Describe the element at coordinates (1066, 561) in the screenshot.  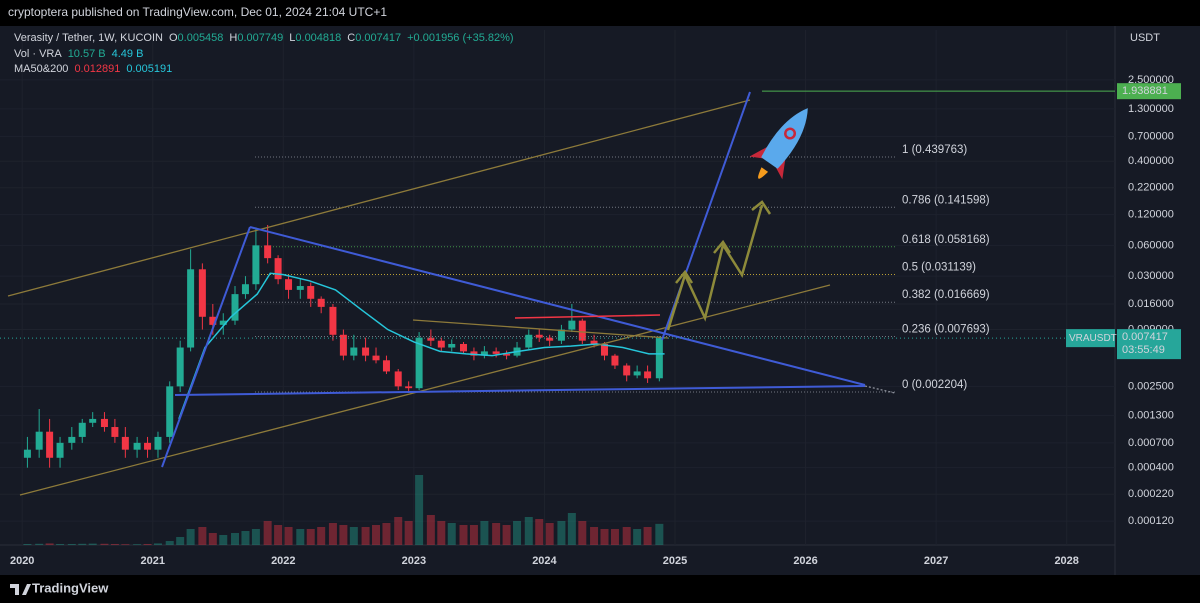
I see `x-tick-label: 2028` at that location.